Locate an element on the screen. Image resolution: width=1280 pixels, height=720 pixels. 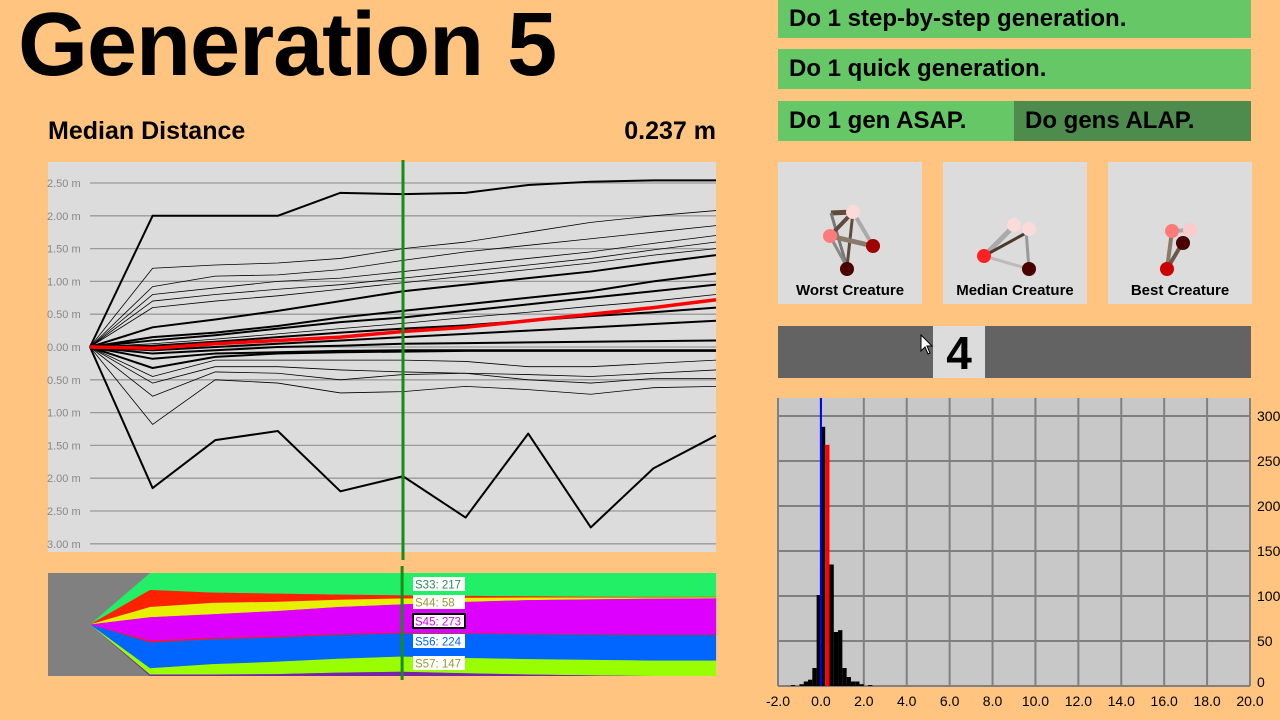
x-tick-label: 4.0 is located at coordinates (907, 701).